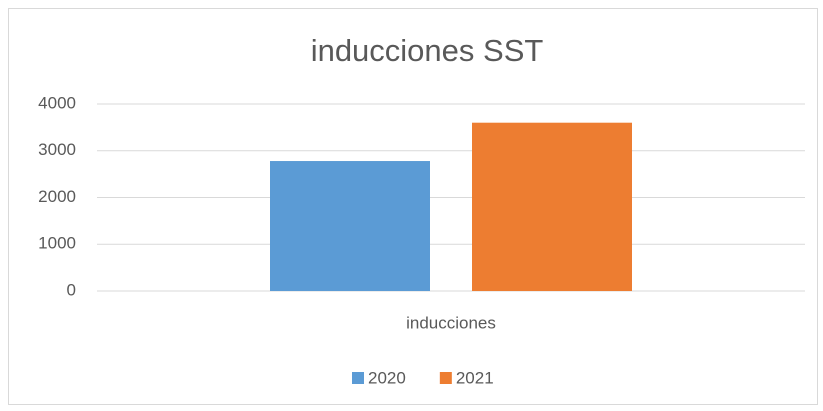 Image resolution: width=823 pixels, height=411 pixels. What do you see at coordinates (71, 289) in the screenshot?
I see `y-tick-label: 0` at bounding box center [71, 289].